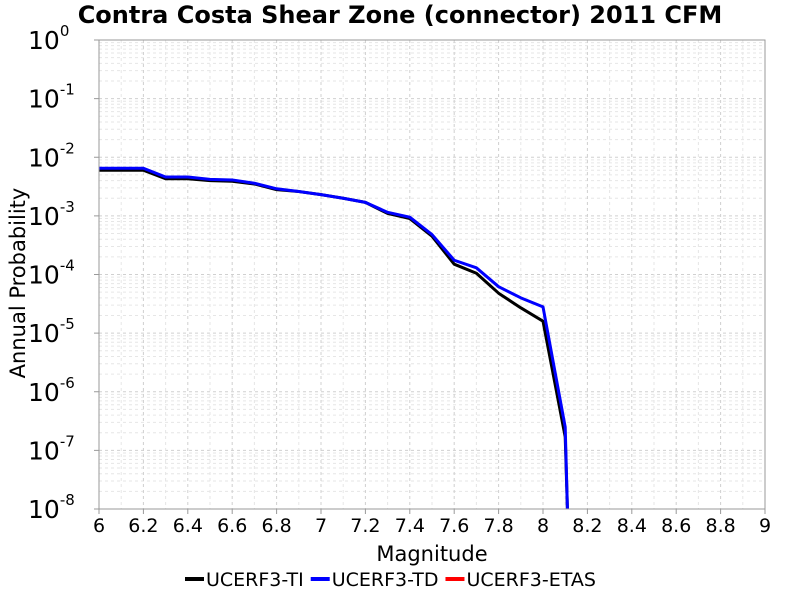 The height and width of the screenshot is (600, 800). Describe the element at coordinates (587, 526) in the screenshot. I see `x-tick-label: 8.2` at that location.